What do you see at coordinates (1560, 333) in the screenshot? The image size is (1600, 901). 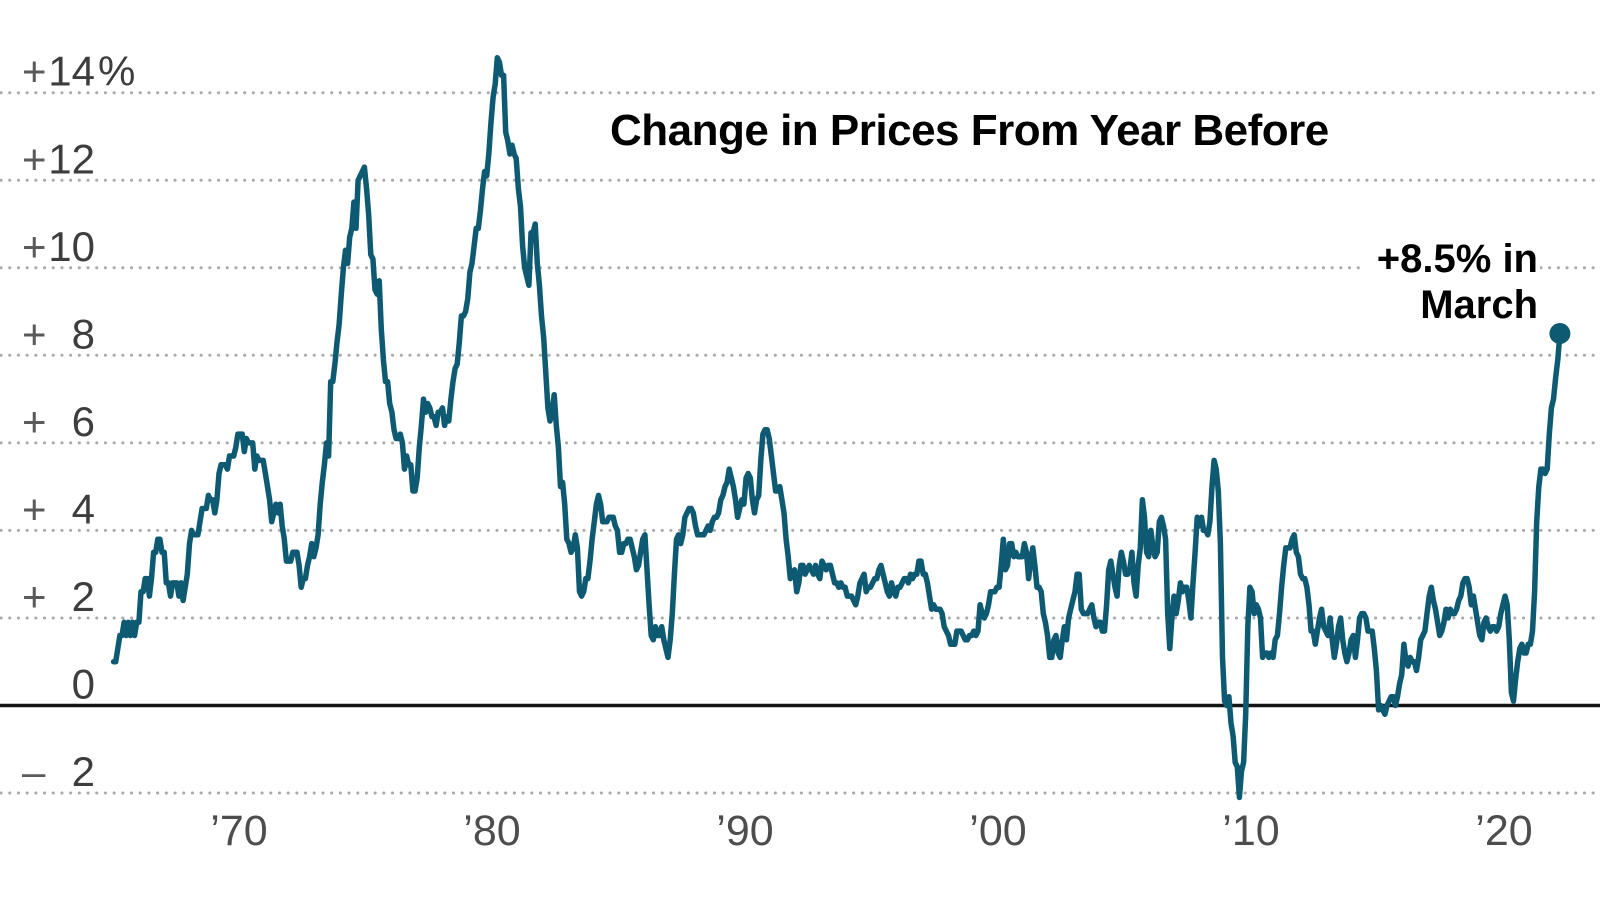 I see `latest-point-dot` at bounding box center [1560, 333].